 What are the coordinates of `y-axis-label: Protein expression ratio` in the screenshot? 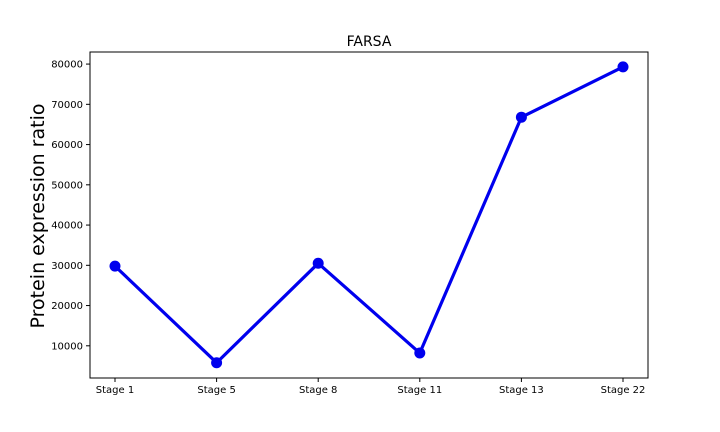 It's located at (38, 216).